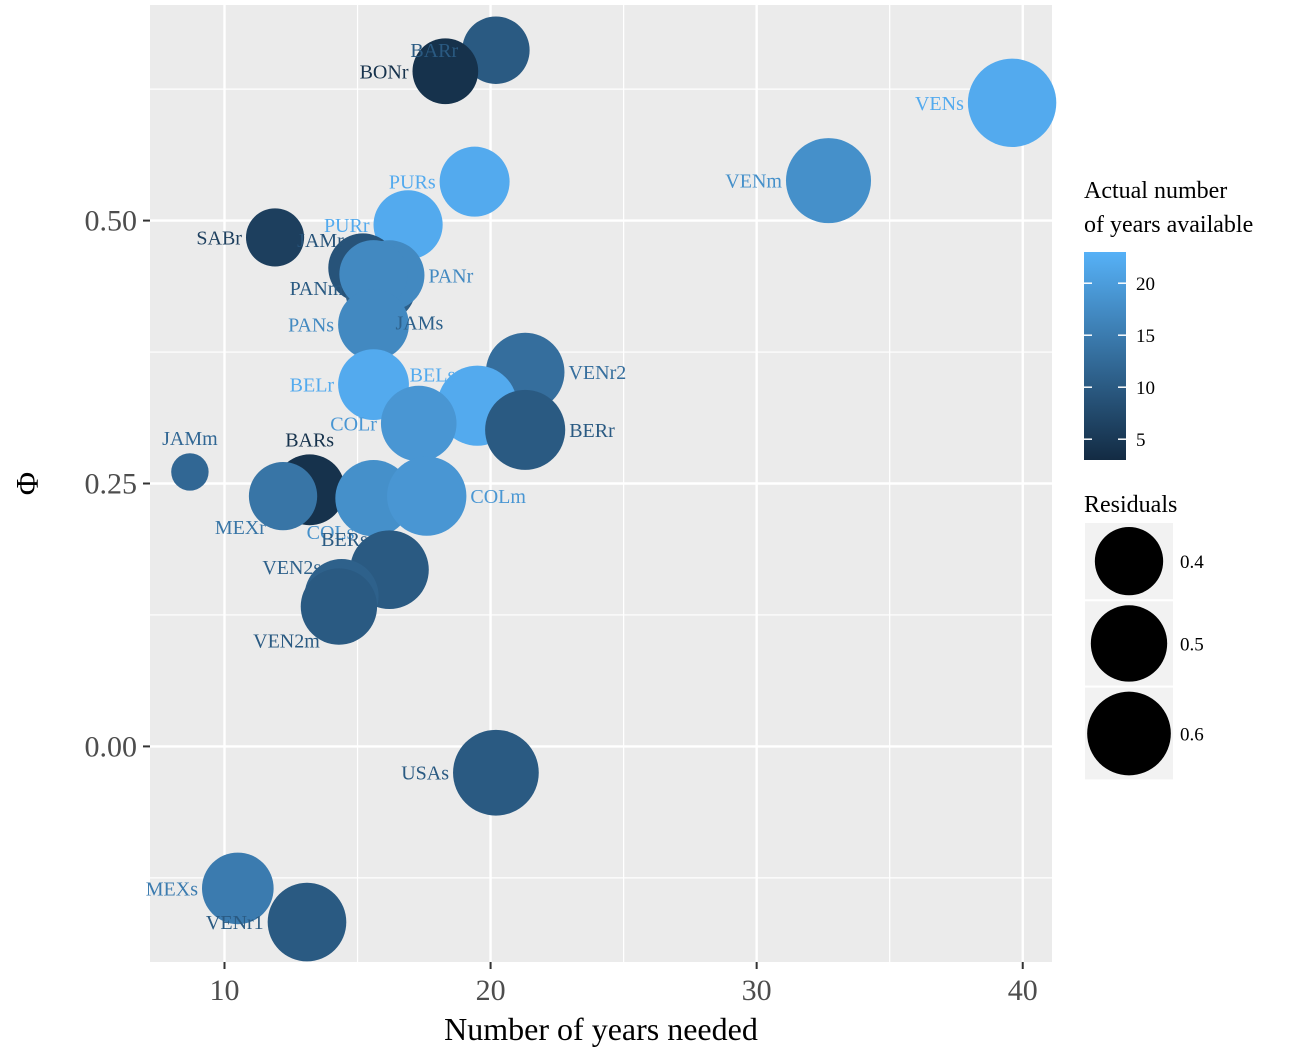 This screenshot has width=1303, height=1049. Describe the element at coordinates (307, 922) in the screenshot. I see `point-venr1` at that location.